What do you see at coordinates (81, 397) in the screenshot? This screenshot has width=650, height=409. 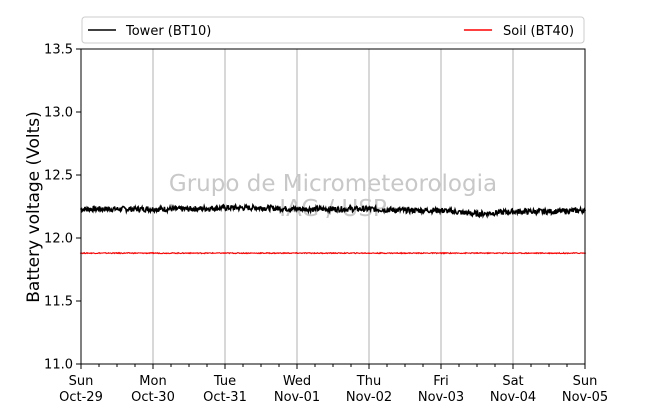 I see `x-tick-label-date: Oct-29` at bounding box center [81, 397].